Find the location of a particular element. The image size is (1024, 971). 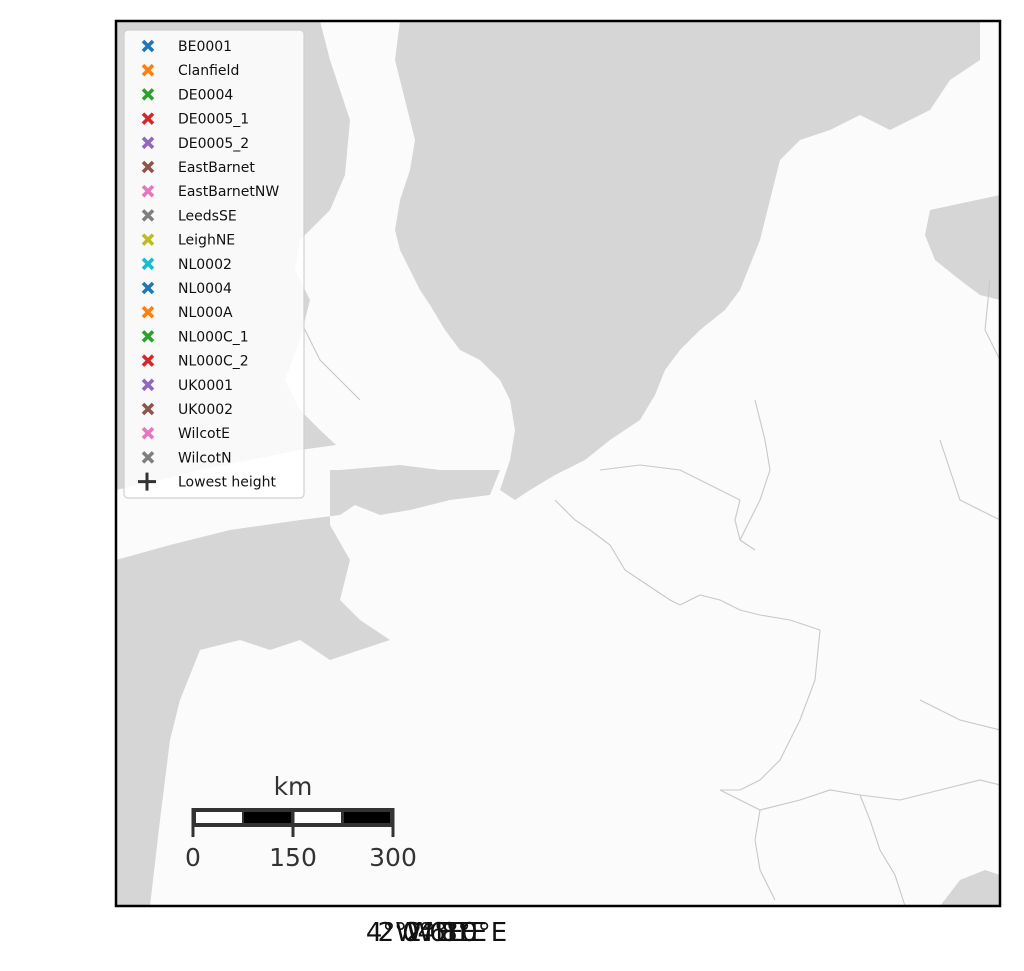

lon-tick-label: 8°E is located at coordinates (464, 933).